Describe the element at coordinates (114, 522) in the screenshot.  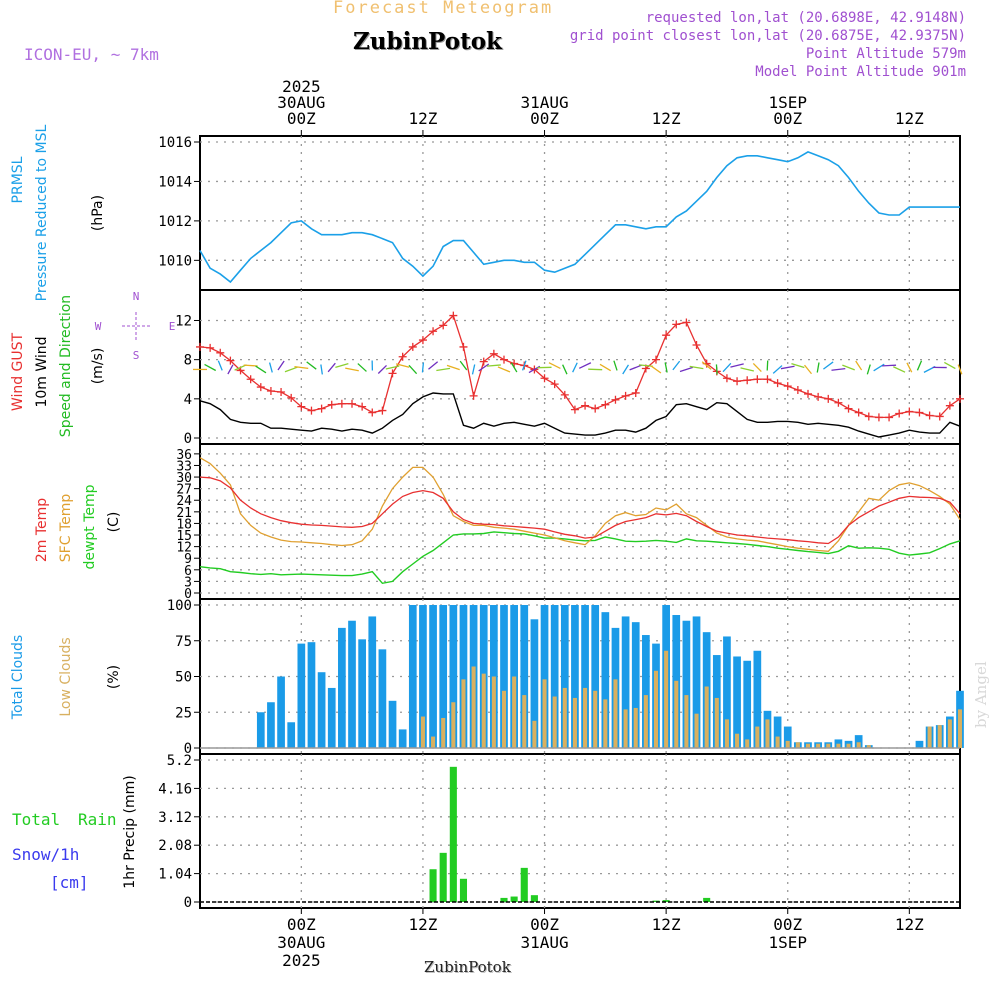
I see `temp-unit-label: (C)` at that location.